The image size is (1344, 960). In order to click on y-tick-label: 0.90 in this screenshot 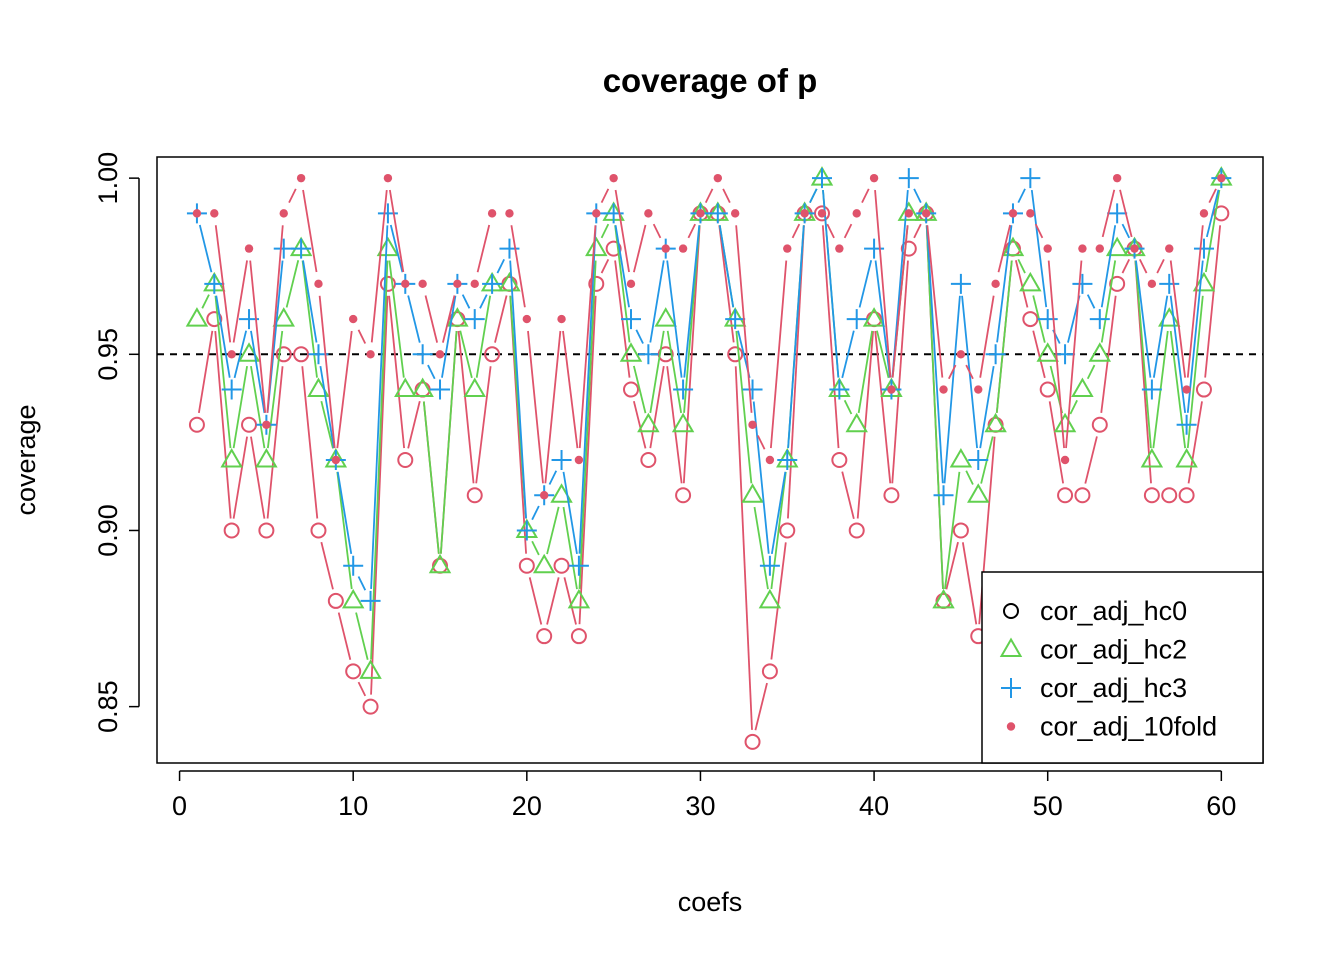, I will do `click(108, 530)`.